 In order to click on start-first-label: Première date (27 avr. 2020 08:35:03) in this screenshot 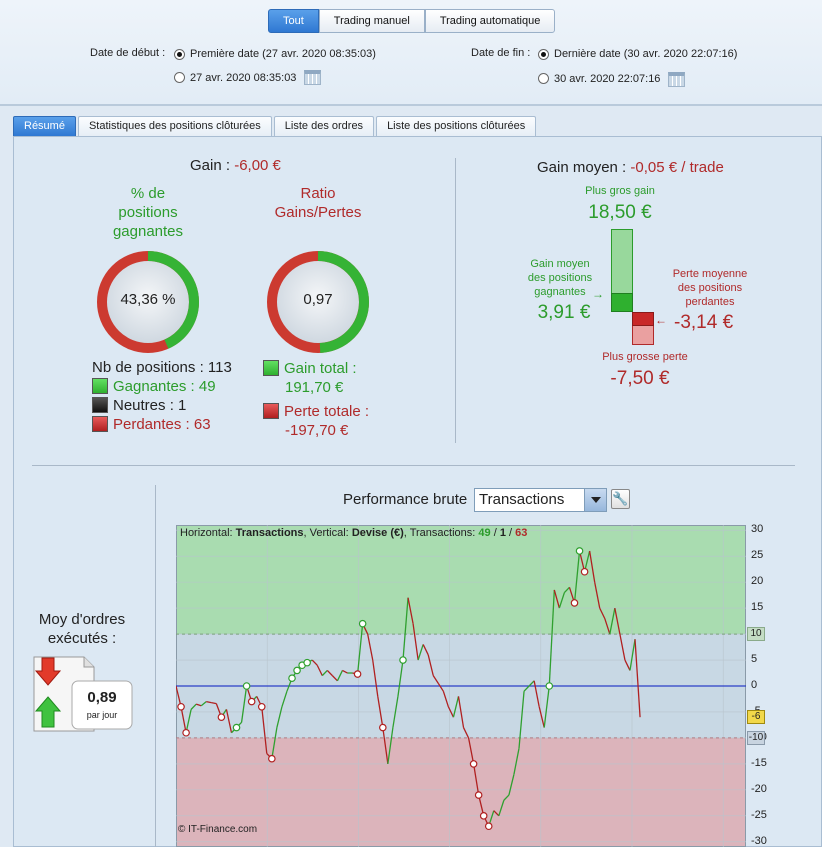, I will do `click(283, 54)`.